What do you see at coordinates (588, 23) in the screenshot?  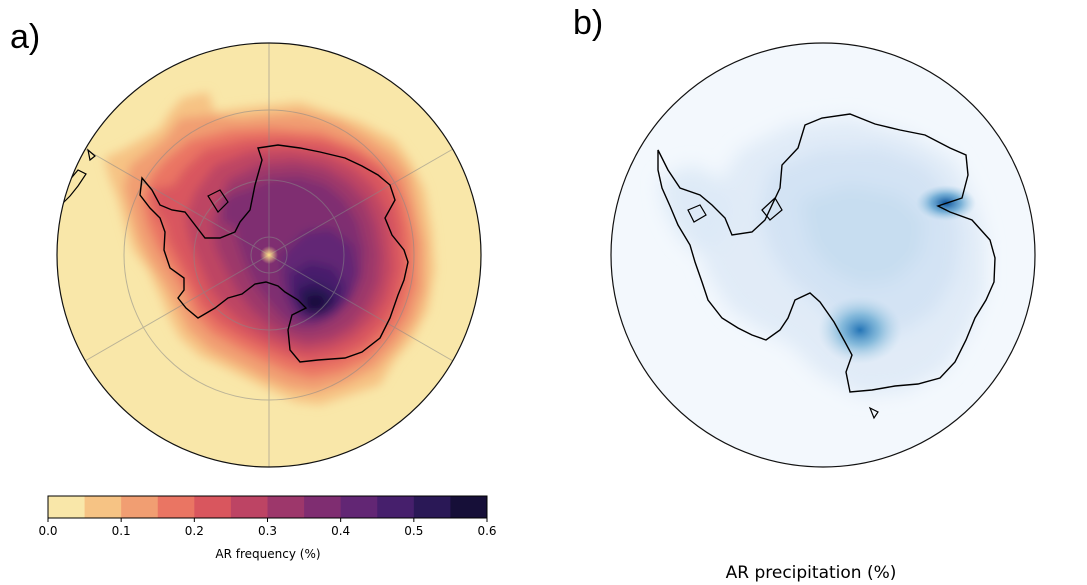 I see `panel-b-label: b)` at bounding box center [588, 23].